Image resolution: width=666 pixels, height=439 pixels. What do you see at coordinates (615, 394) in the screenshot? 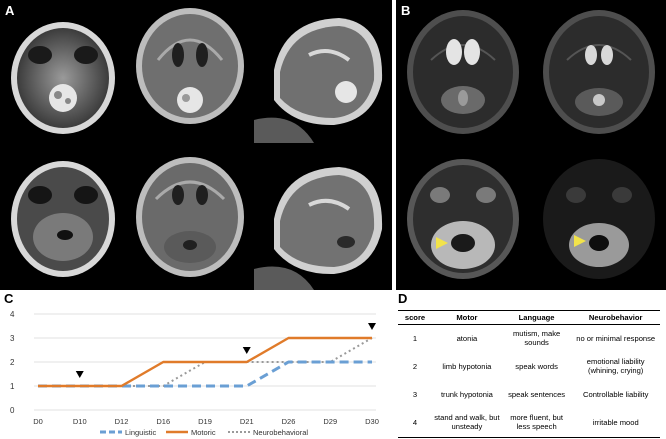
I see `table-cell: Controllable liability` at bounding box center [615, 394].